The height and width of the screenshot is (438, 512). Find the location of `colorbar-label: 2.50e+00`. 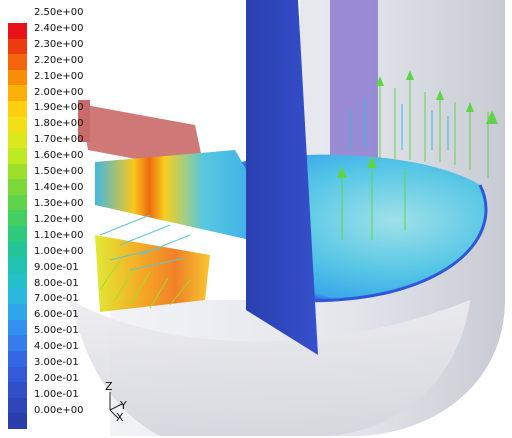

colorbar-label: 2.50e+00 is located at coordinates (59, 12).